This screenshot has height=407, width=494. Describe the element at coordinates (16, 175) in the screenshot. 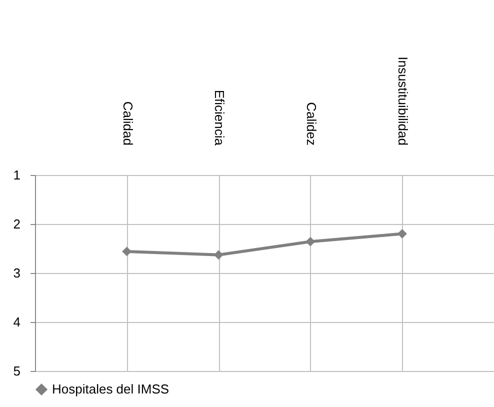

I see `y-tick-label: 1` at that location.